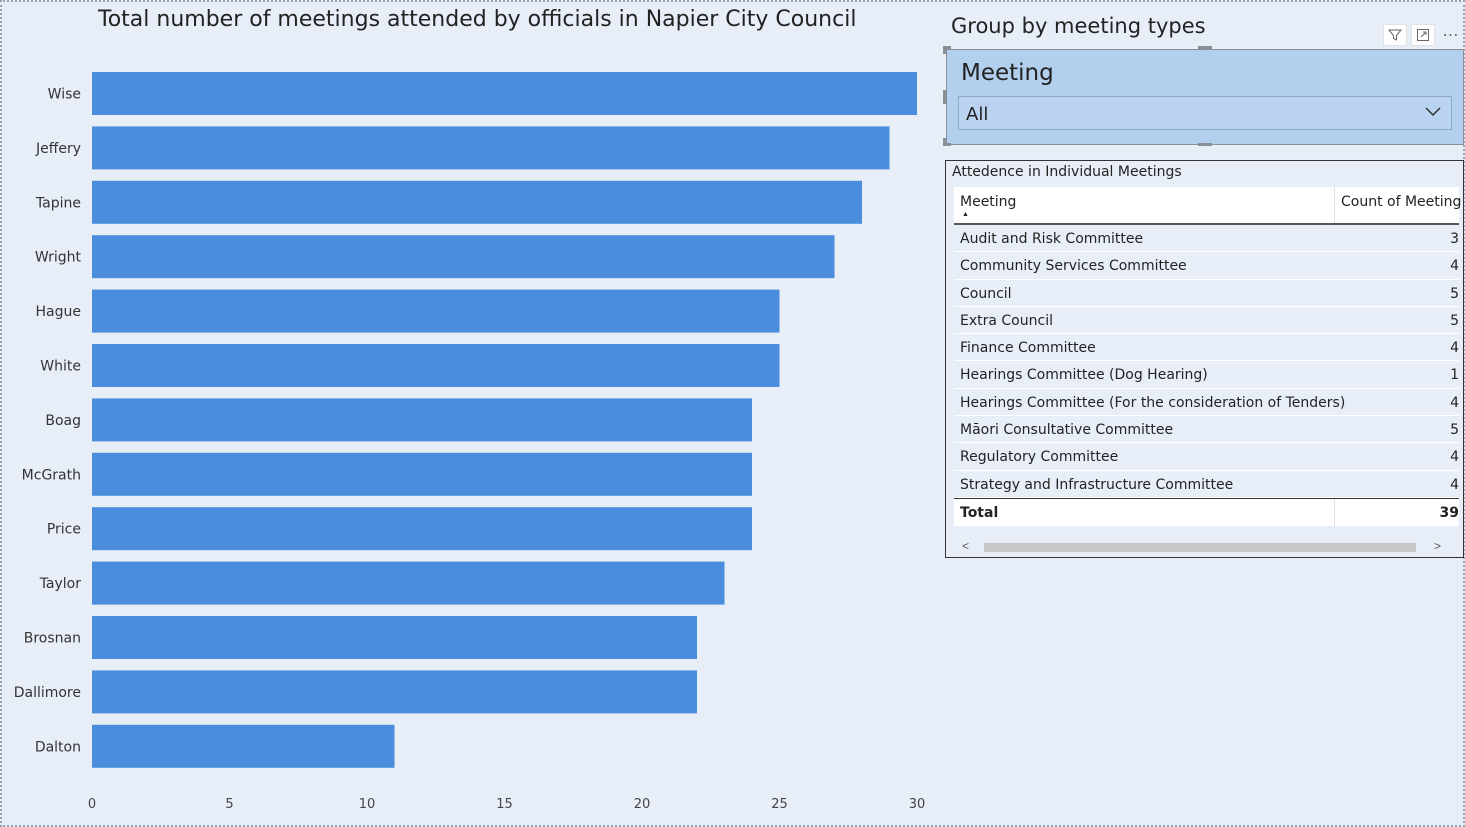  What do you see at coordinates (1206, 239) in the screenshot?
I see `table-row: Audit and Risk Committee 3` at bounding box center [1206, 239].